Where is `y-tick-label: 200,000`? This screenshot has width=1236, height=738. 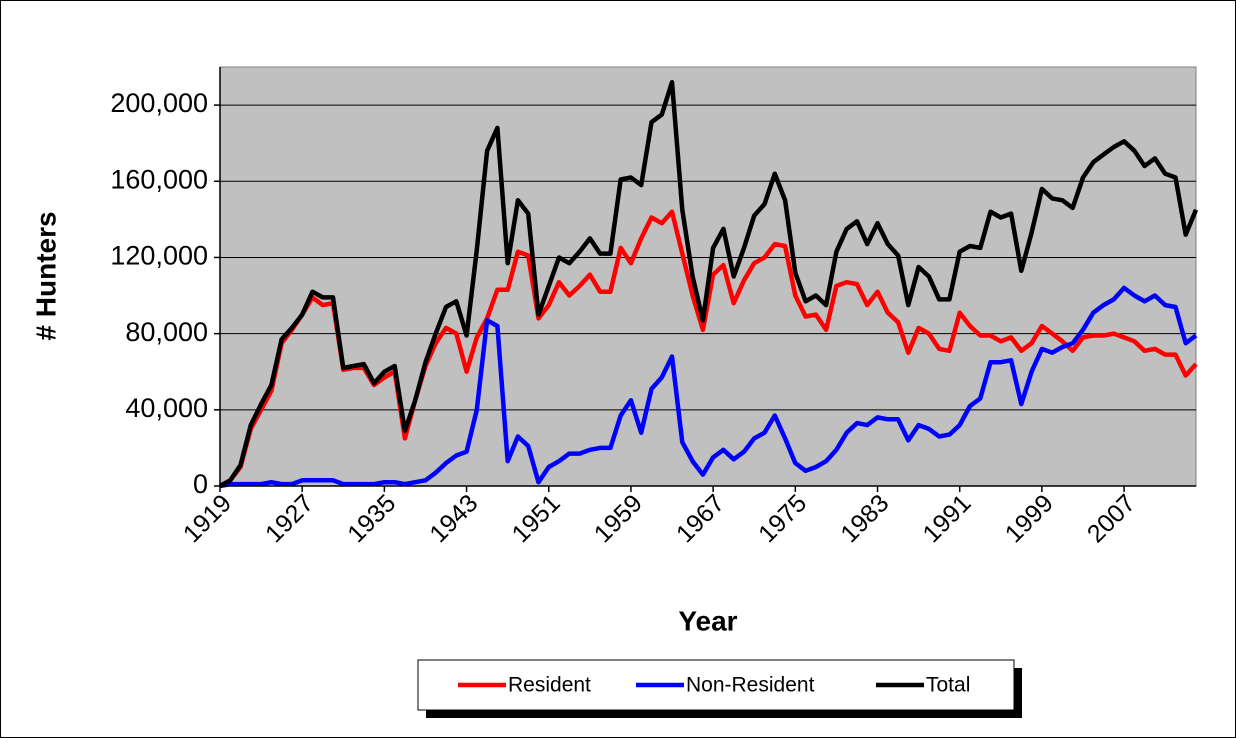
y-tick-label: 200,000 is located at coordinates (159, 103).